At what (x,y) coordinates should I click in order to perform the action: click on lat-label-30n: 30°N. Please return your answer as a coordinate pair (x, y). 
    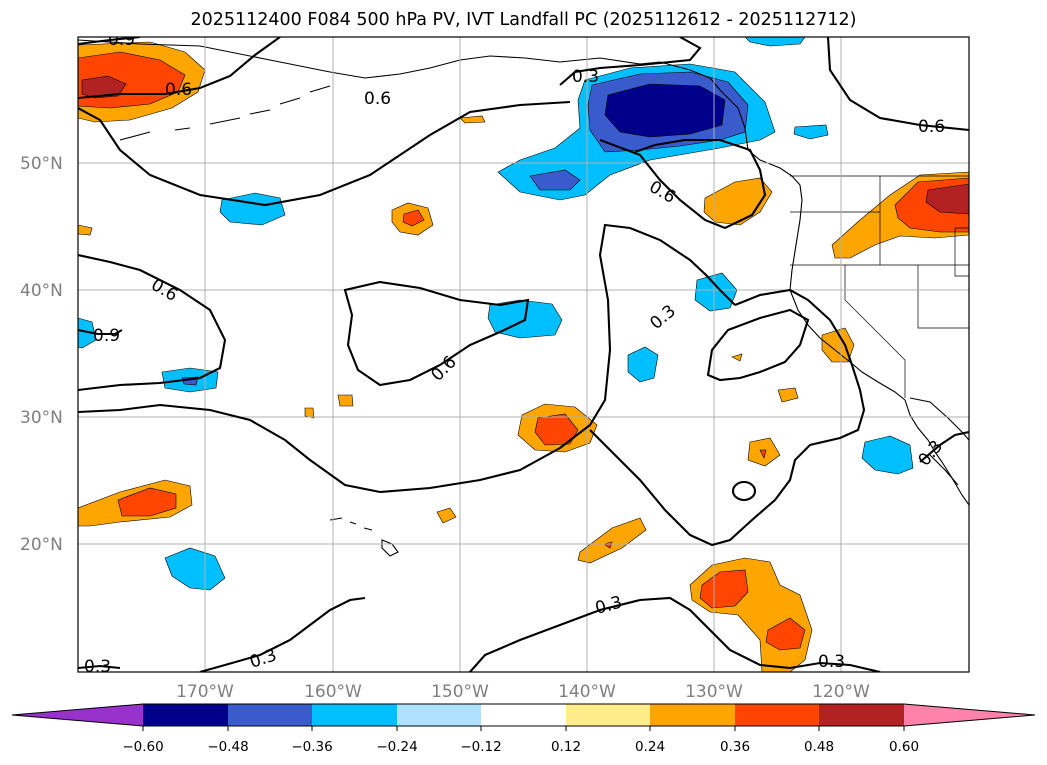
    Looking at the image, I should click on (41, 418).